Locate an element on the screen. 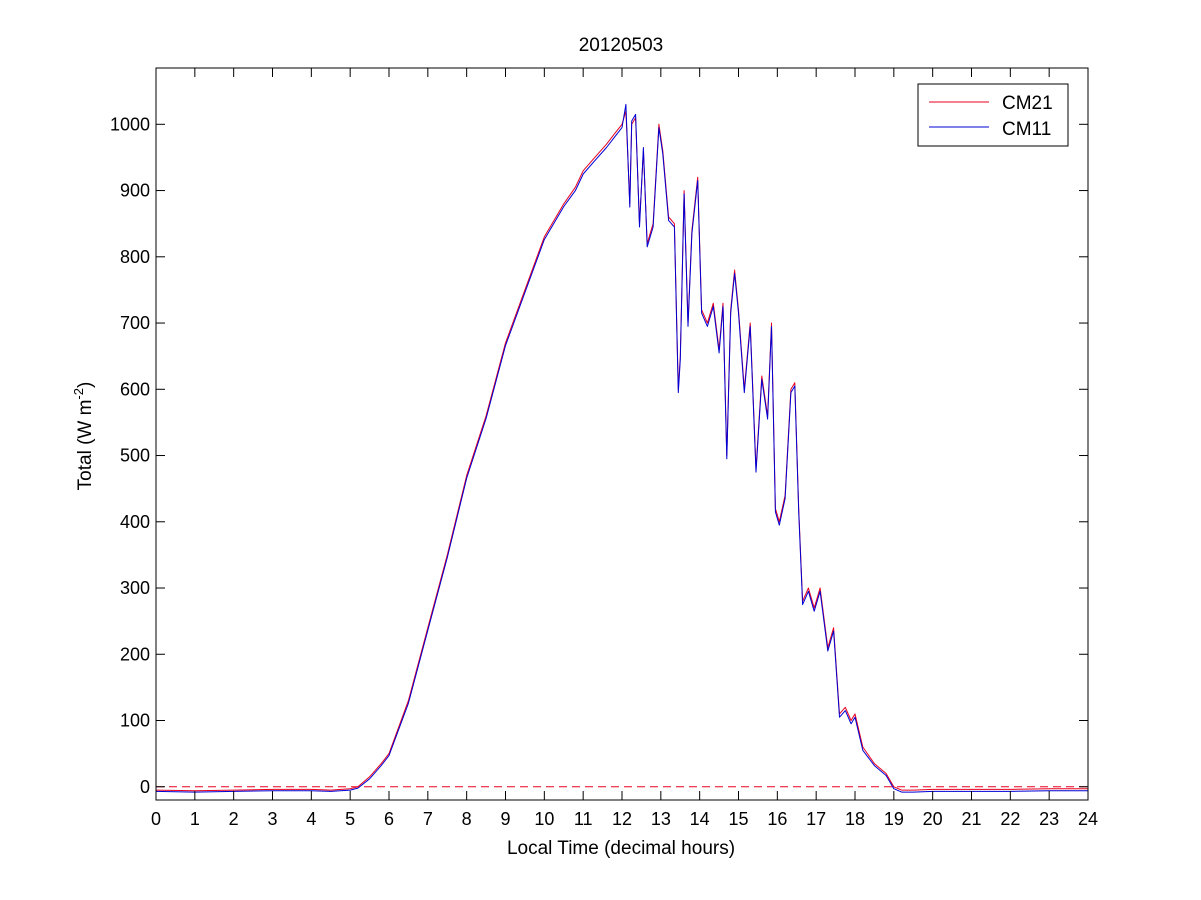  x-tick-label: 5 is located at coordinates (350, 819).